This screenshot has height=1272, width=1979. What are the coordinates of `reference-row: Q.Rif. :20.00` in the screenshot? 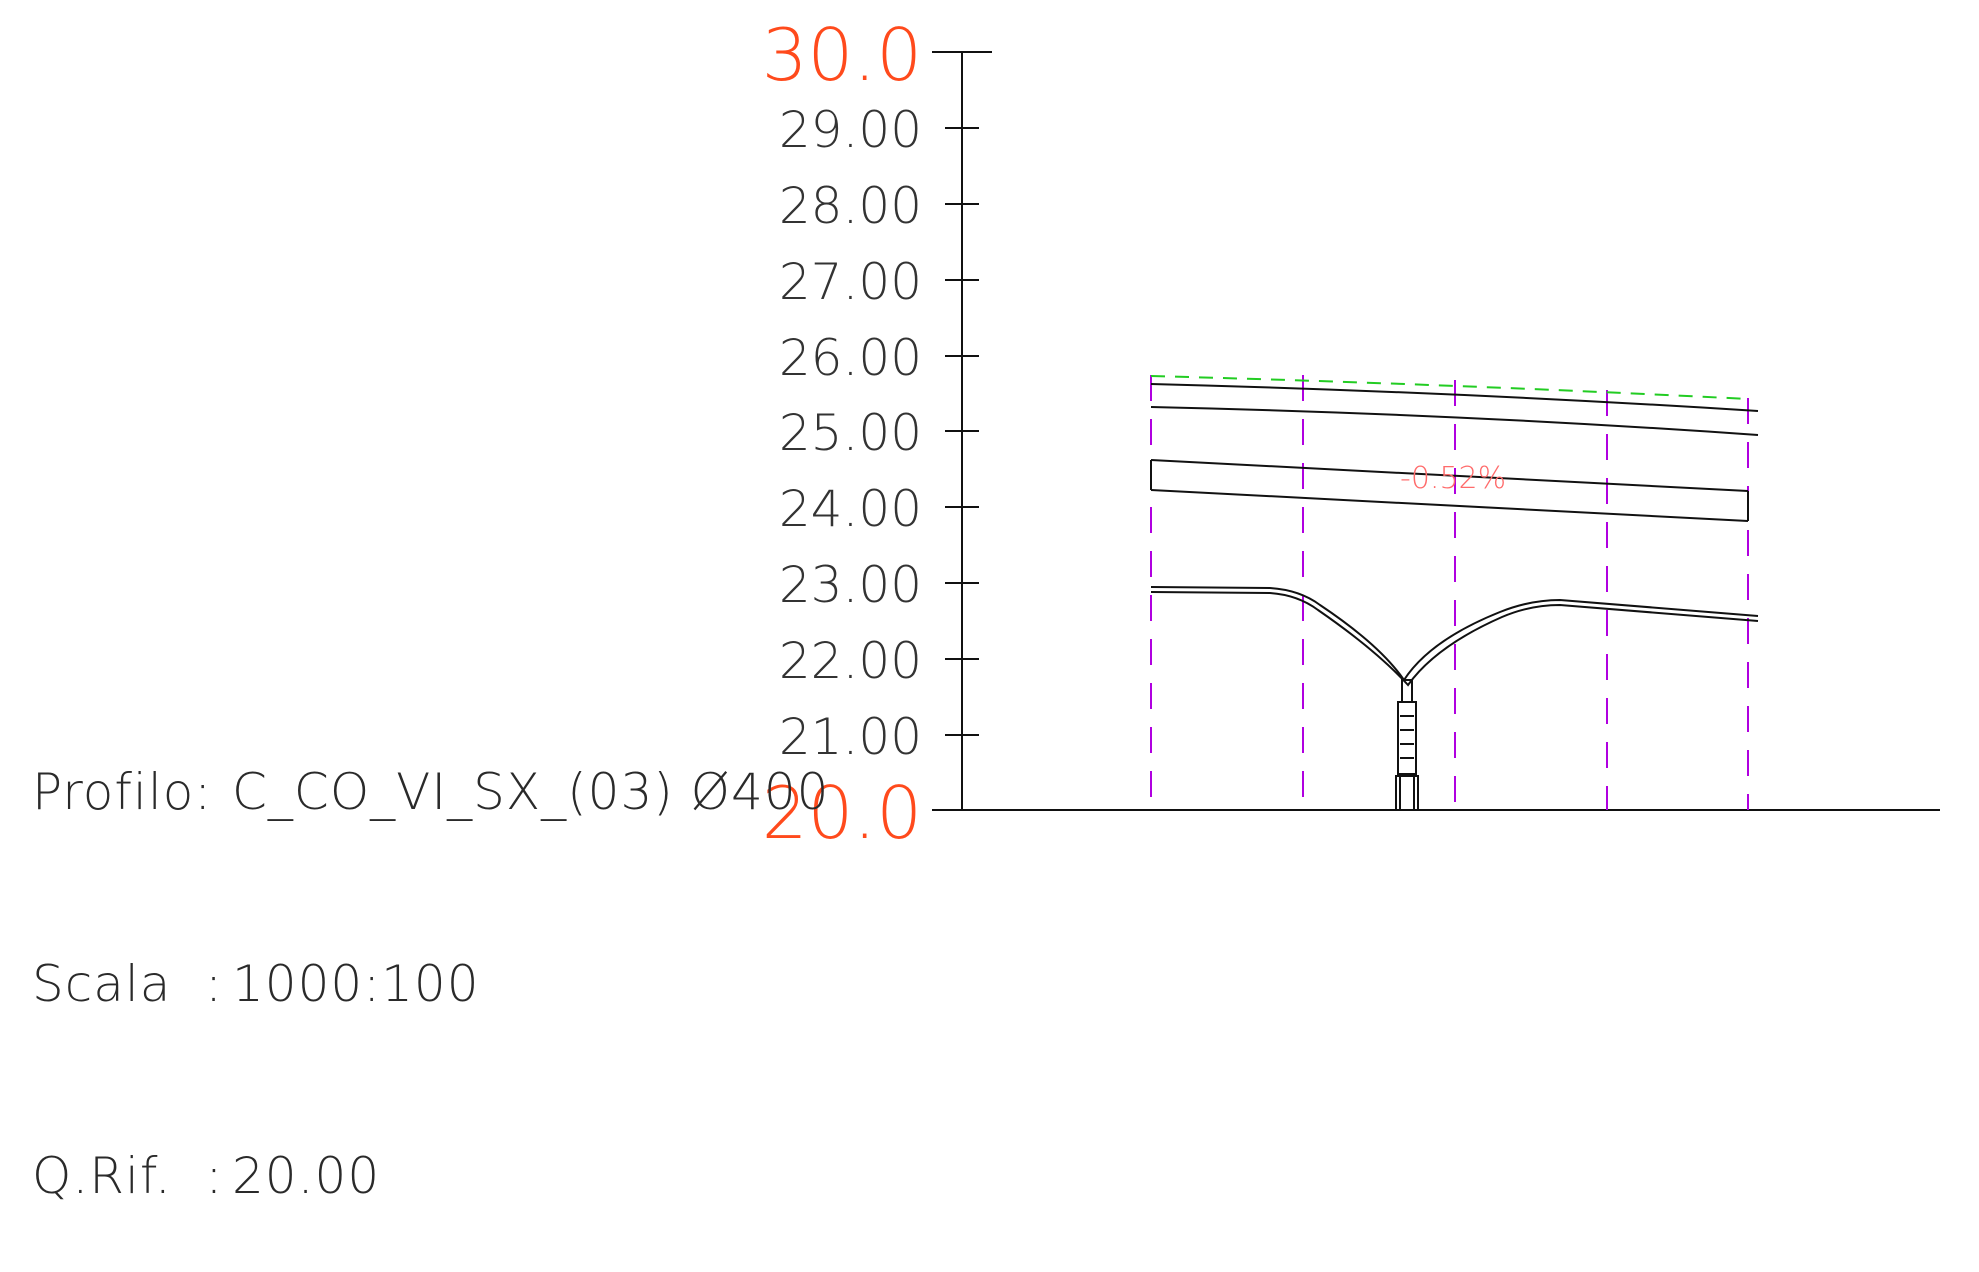 It's located at (430, 1176).